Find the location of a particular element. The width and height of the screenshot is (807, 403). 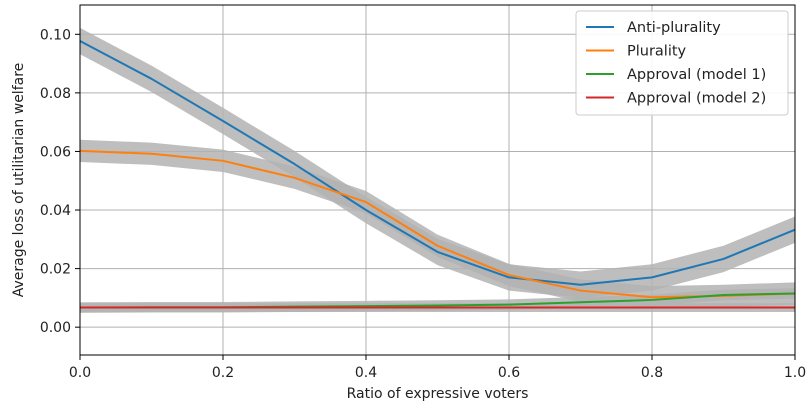

y-axis-label: Average loss of utilitarian welfare is located at coordinates (19, 180).